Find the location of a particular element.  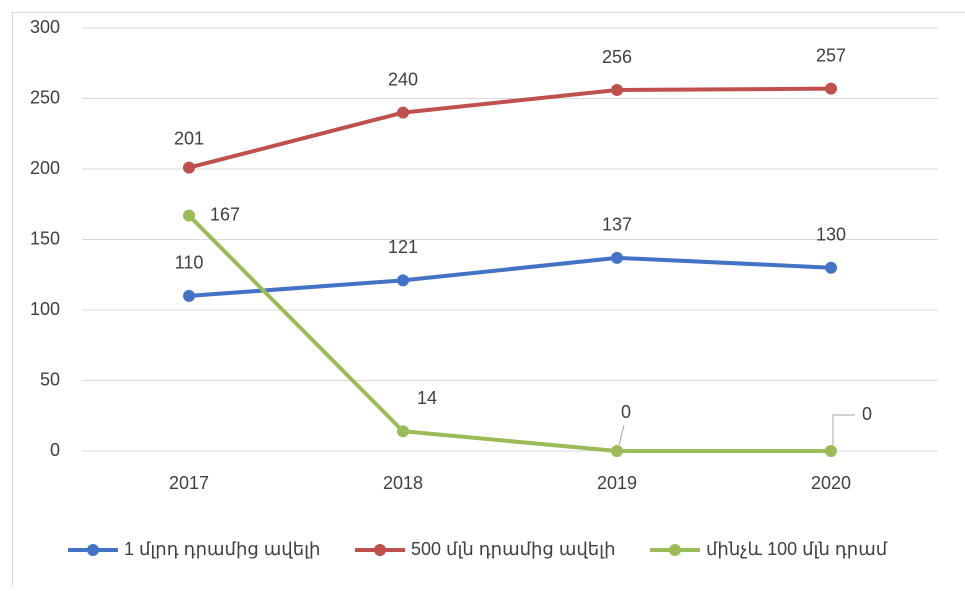

data-label: 201 is located at coordinates (189, 138).